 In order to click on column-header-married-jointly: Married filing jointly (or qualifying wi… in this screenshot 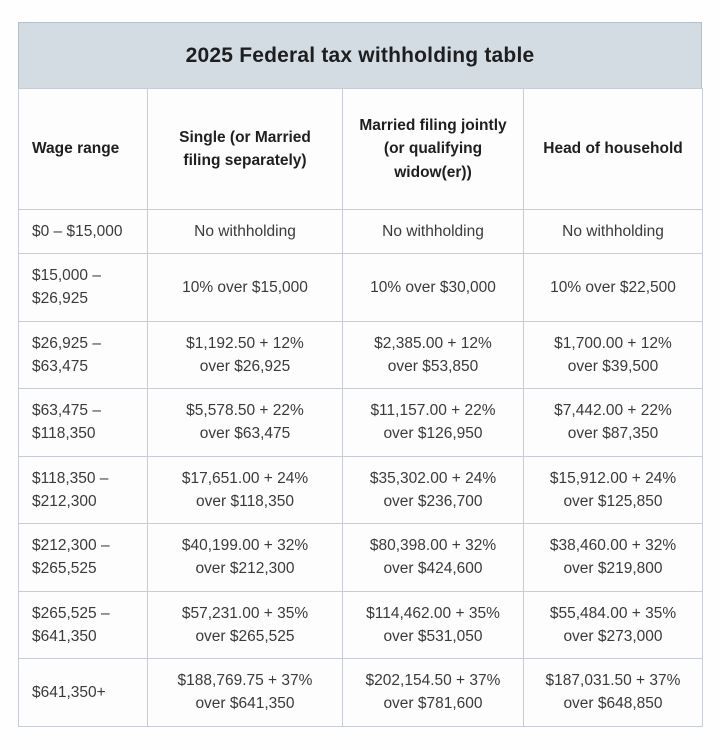, I will do `click(433, 149)`.